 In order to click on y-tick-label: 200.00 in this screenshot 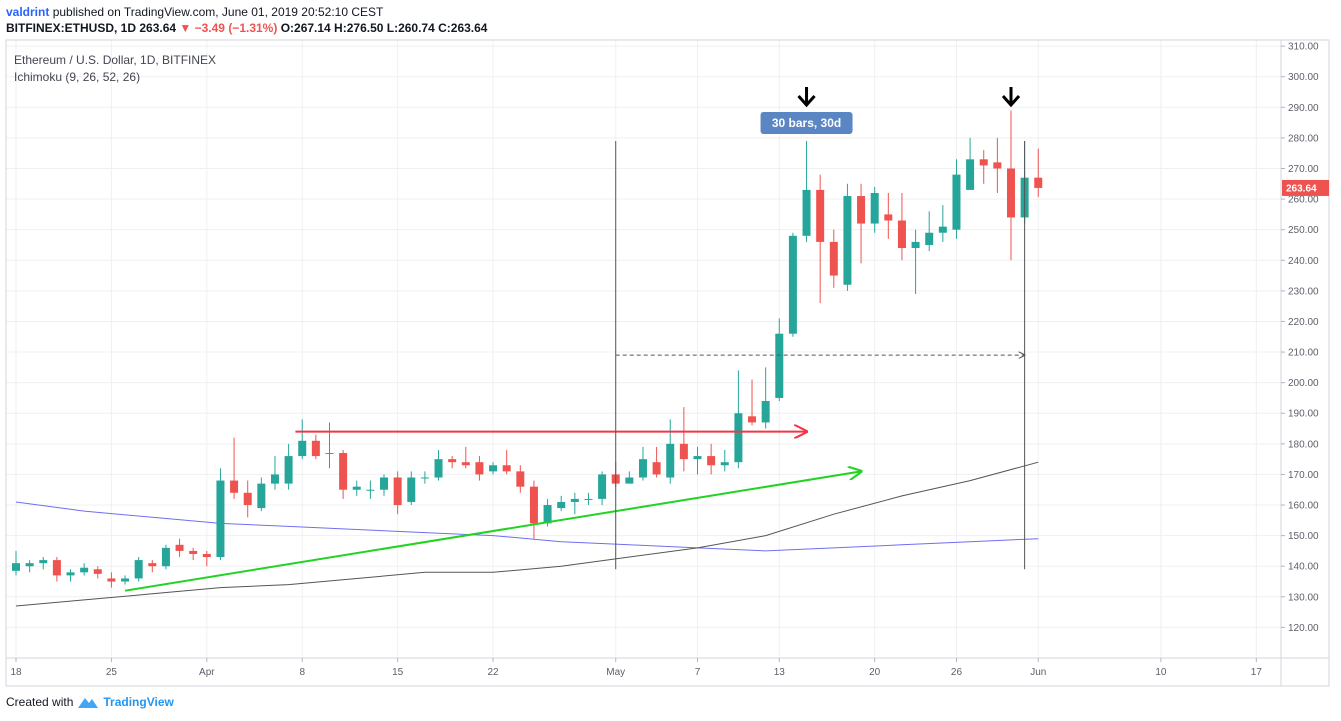, I will do `click(1303, 383)`.